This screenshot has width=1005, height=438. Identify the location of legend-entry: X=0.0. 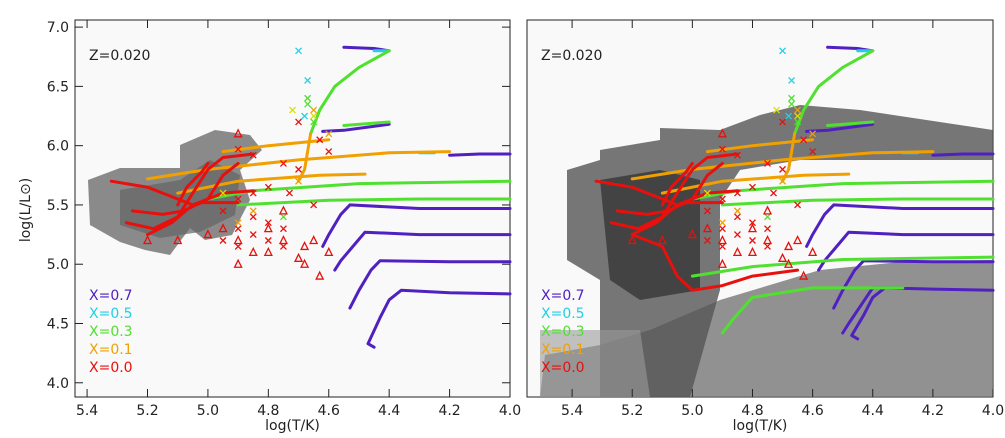
(111, 368).